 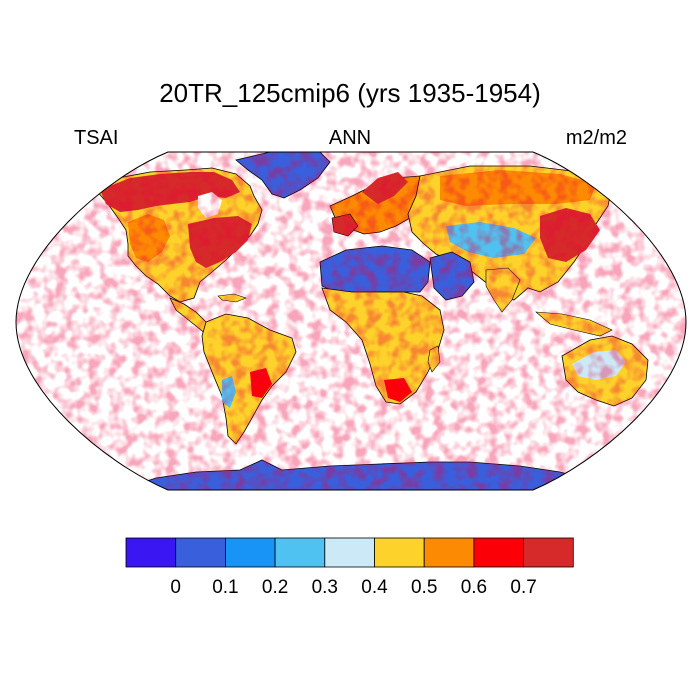 What do you see at coordinates (275, 587) in the screenshot?
I see `colorbar-tick-label: 0.2` at bounding box center [275, 587].